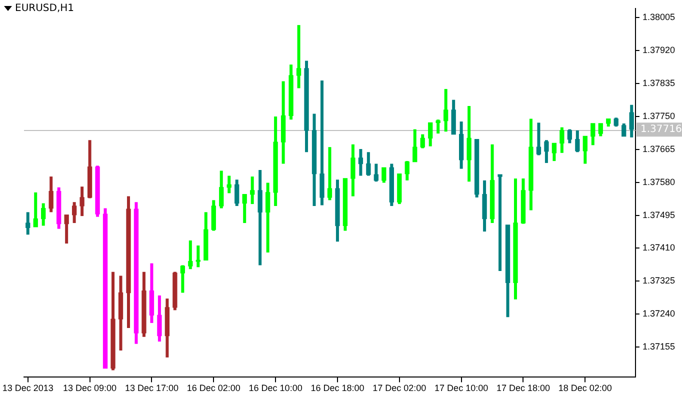  Describe the element at coordinates (523, 388) in the screenshot. I see `x-tick-label: 17 Dec 18:00` at that location.